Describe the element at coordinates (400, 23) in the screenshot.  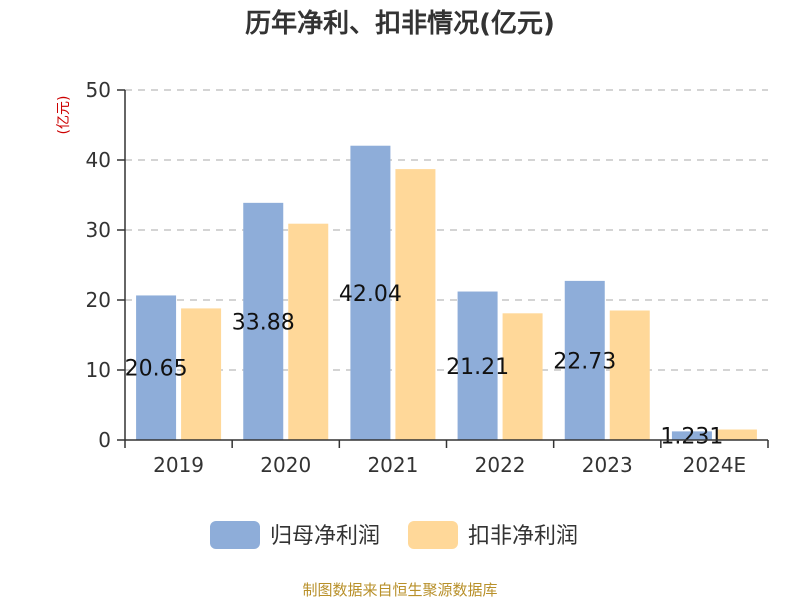
I see `chart-title: 历年净利、扣非情况(亿元)` at that location.